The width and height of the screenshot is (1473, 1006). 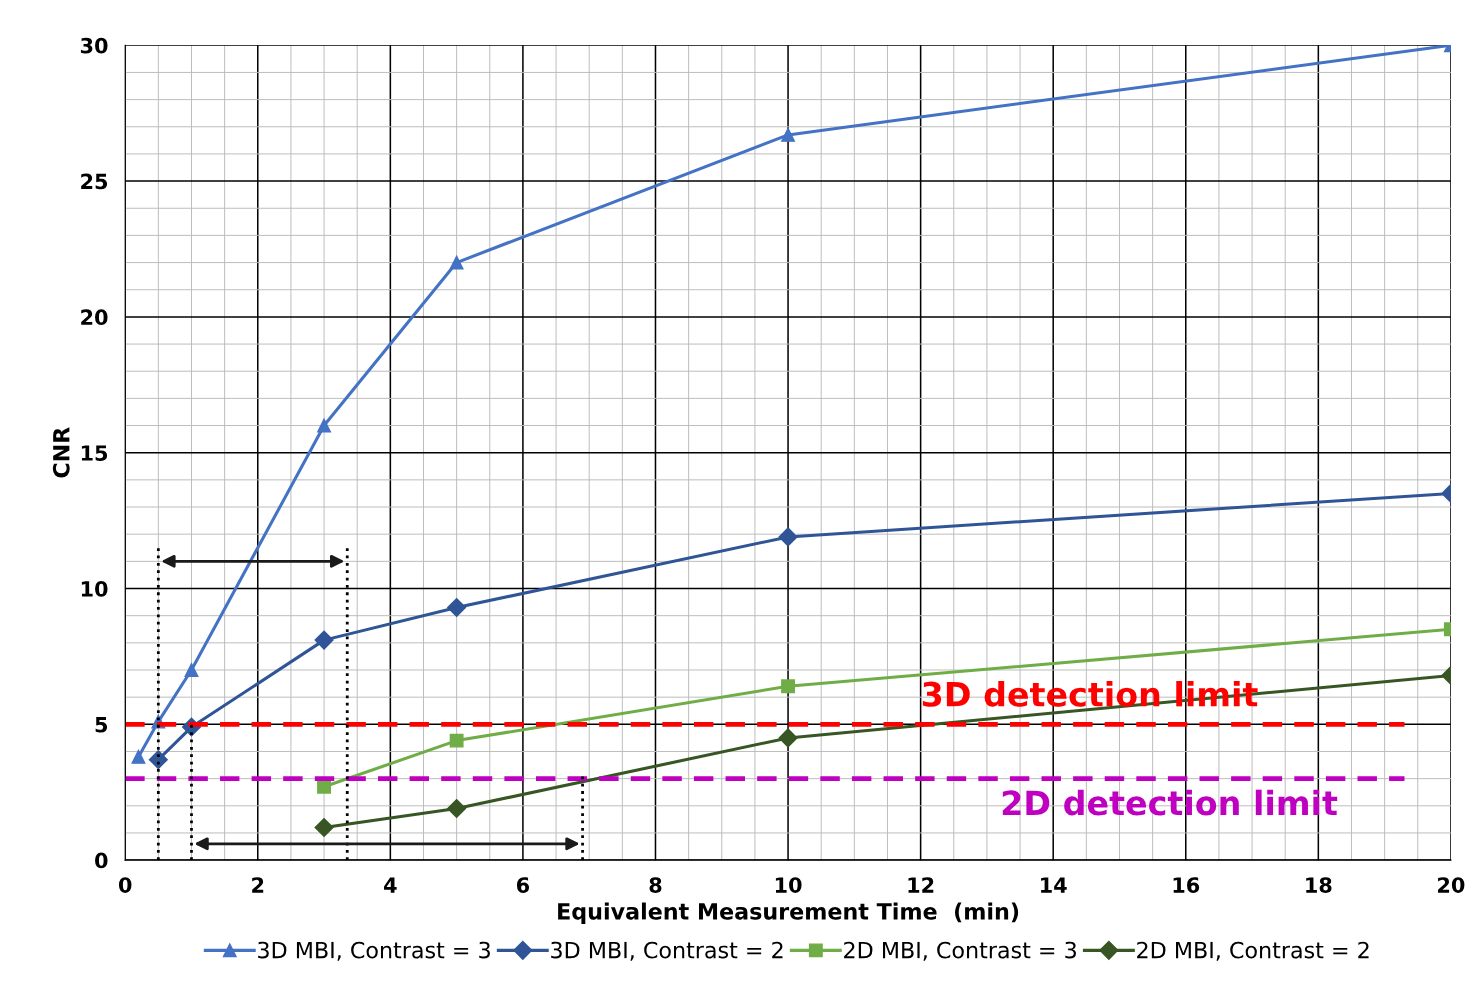 I want to click on y-tick-label: 10, so click(x=94, y=588).